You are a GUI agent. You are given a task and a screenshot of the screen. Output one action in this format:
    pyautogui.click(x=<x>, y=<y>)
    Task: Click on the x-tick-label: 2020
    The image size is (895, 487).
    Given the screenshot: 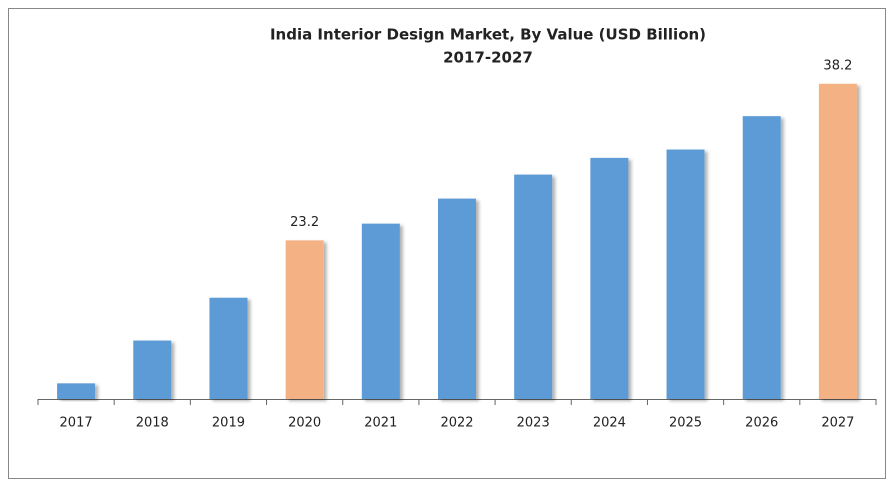 What is the action you would take?
    pyautogui.click(x=304, y=423)
    